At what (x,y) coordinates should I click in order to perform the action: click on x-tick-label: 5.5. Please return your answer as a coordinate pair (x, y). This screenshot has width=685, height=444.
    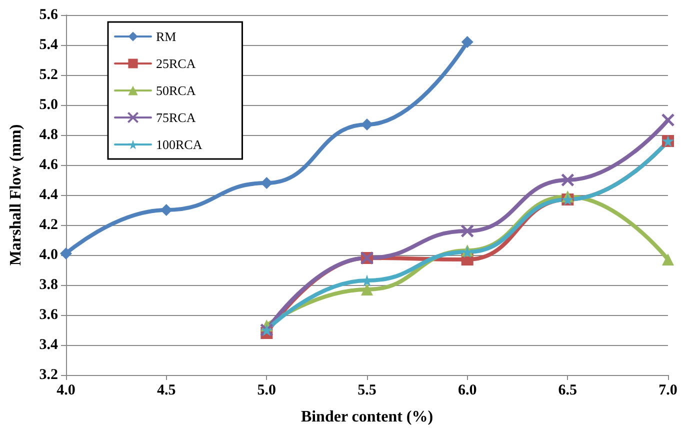
    Looking at the image, I should click on (367, 390).